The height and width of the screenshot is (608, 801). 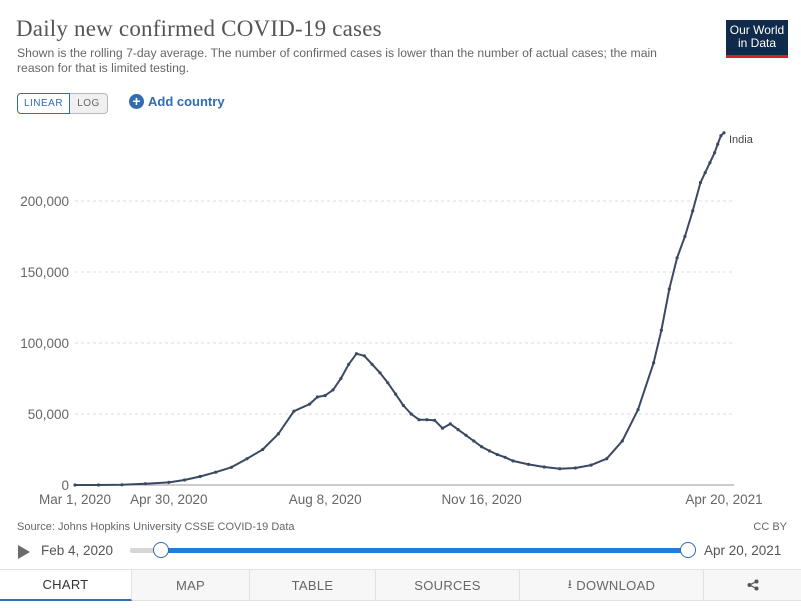 What do you see at coordinates (77, 550) in the screenshot?
I see `timeline-start-label: Feb 4, 2020` at bounding box center [77, 550].